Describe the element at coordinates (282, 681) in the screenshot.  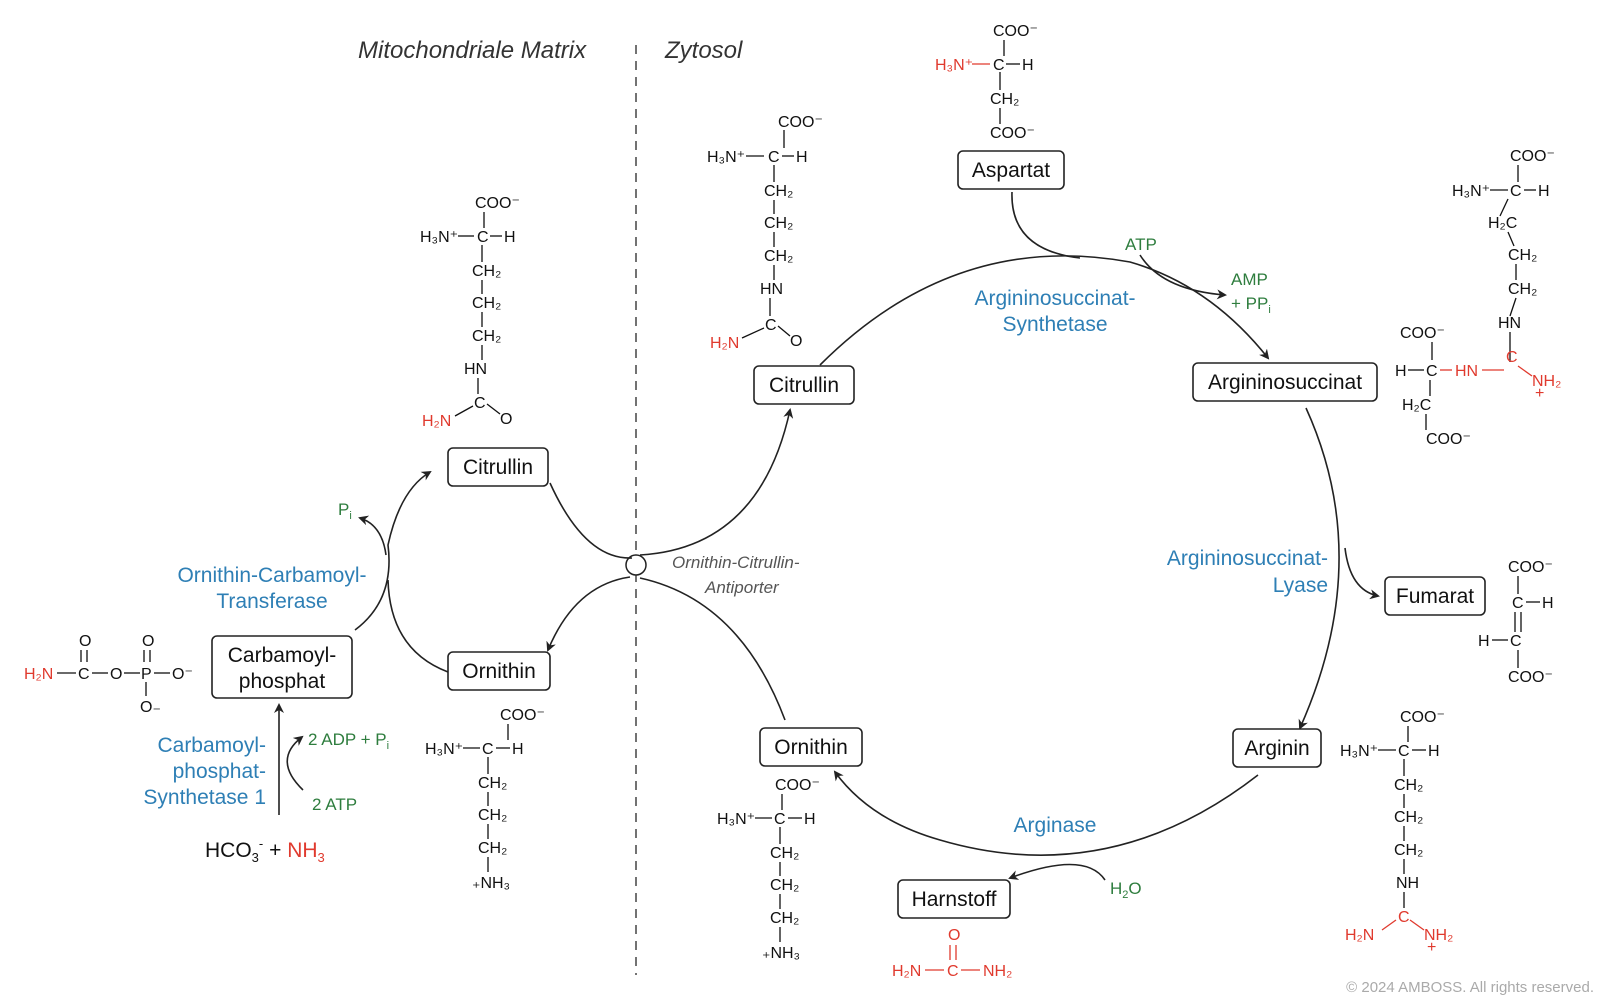
I see `box-carbamoyl-line2: phosphat` at that location.